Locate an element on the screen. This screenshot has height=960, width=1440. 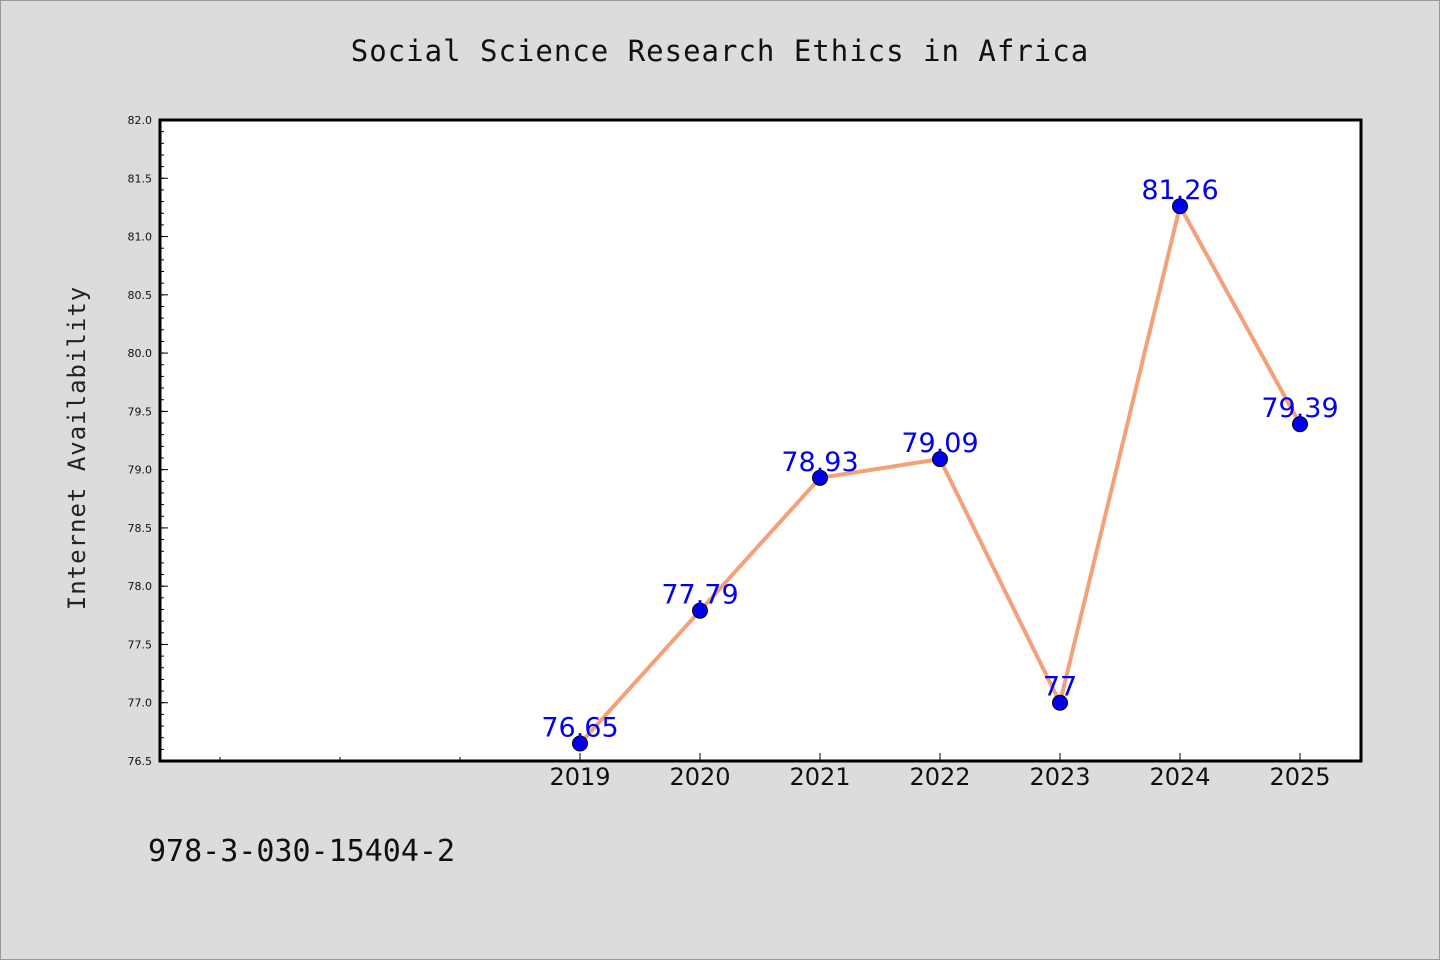
y-tick-label: 81.5 is located at coordinates (140, 178).